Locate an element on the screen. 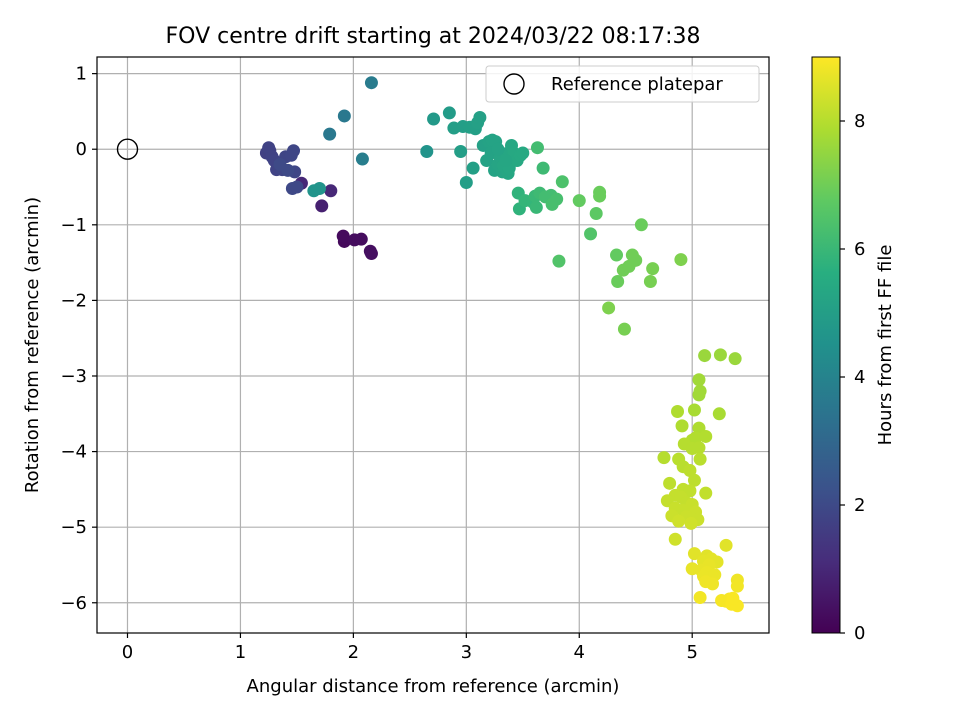 This screenshot has width=960, height=720. colorbar-ticks: 0 2 4 6 8 is located at coordinates (852, 377).